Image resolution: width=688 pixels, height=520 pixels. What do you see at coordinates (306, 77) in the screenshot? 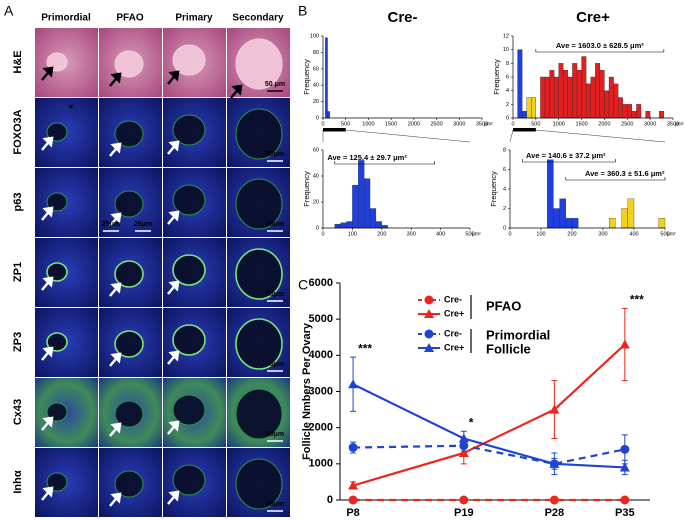
I see `y-axis-label: Frequency` at bounding box center [306, 77].